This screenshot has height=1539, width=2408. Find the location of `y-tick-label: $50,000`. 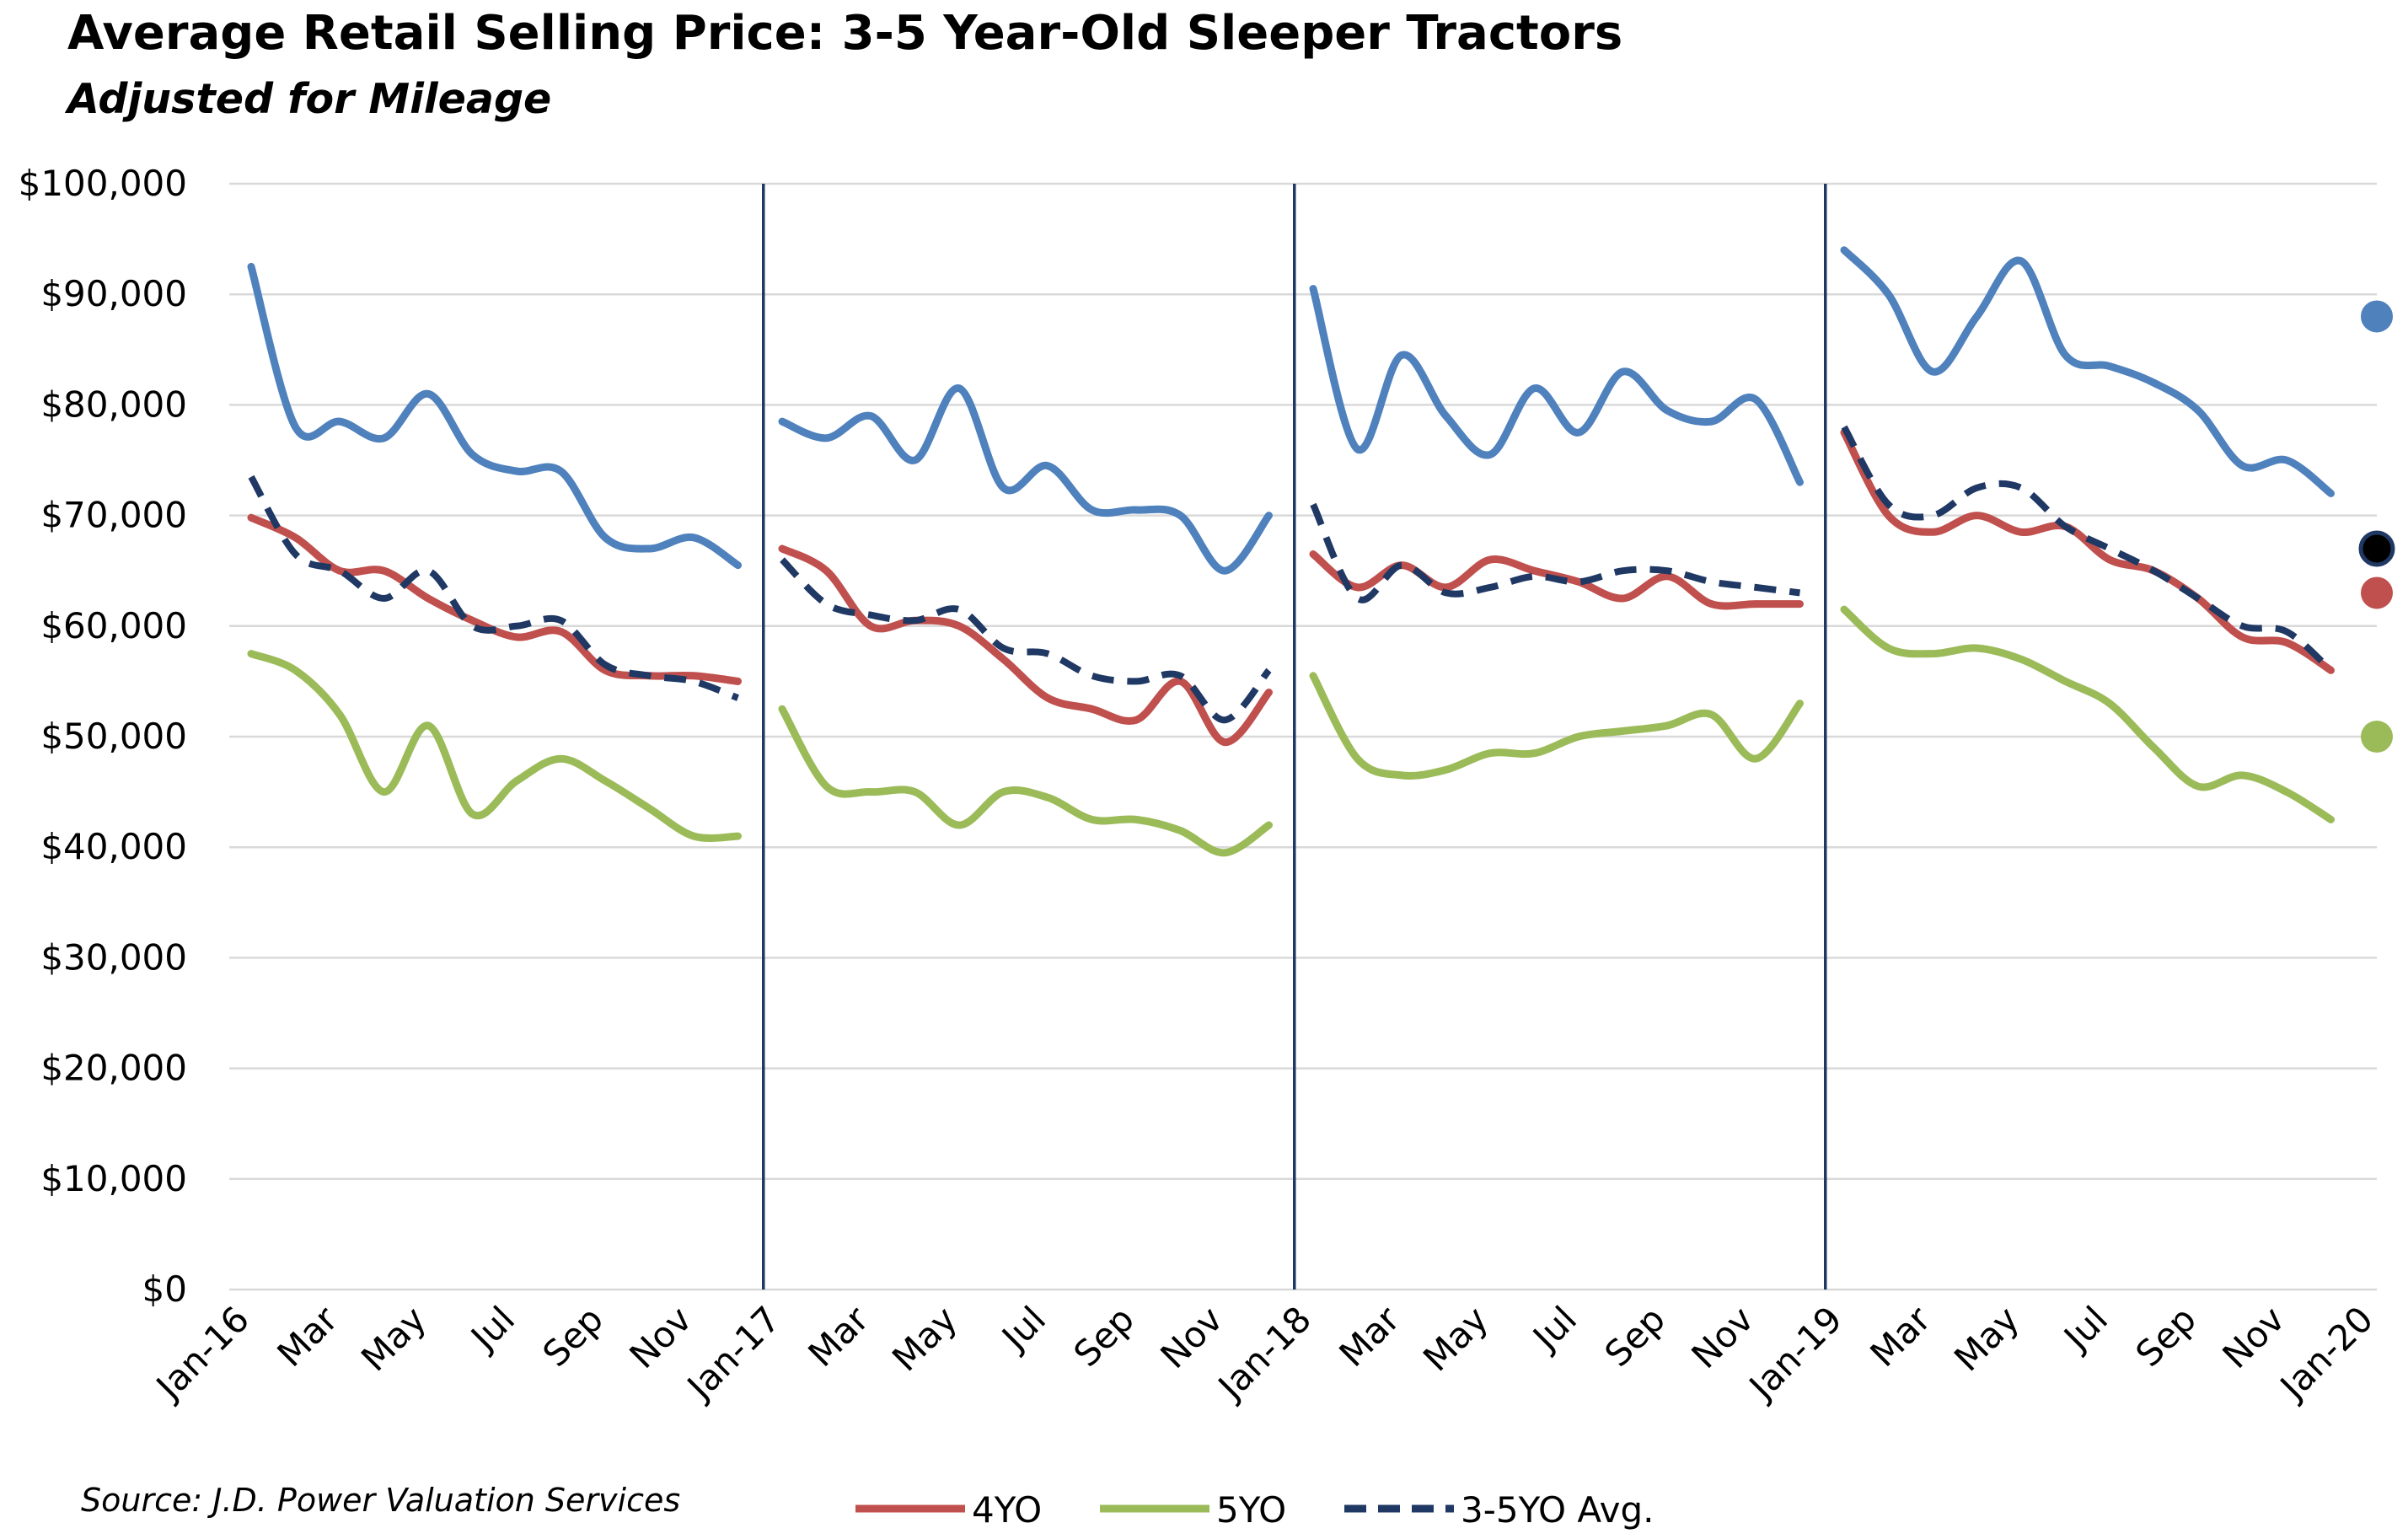

y-tick-label: $50,000 is located at coordinates (114, 737).